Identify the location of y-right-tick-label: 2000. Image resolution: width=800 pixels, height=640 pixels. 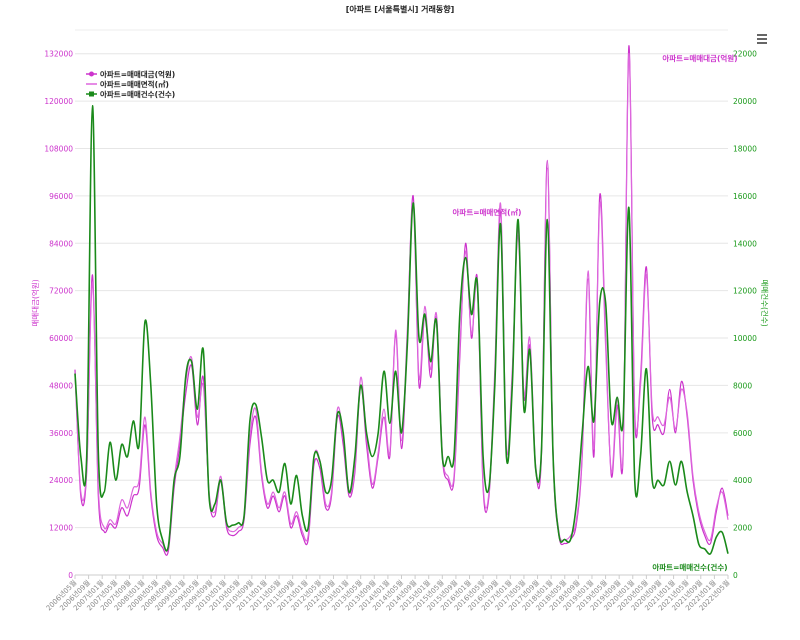
(742, 528).